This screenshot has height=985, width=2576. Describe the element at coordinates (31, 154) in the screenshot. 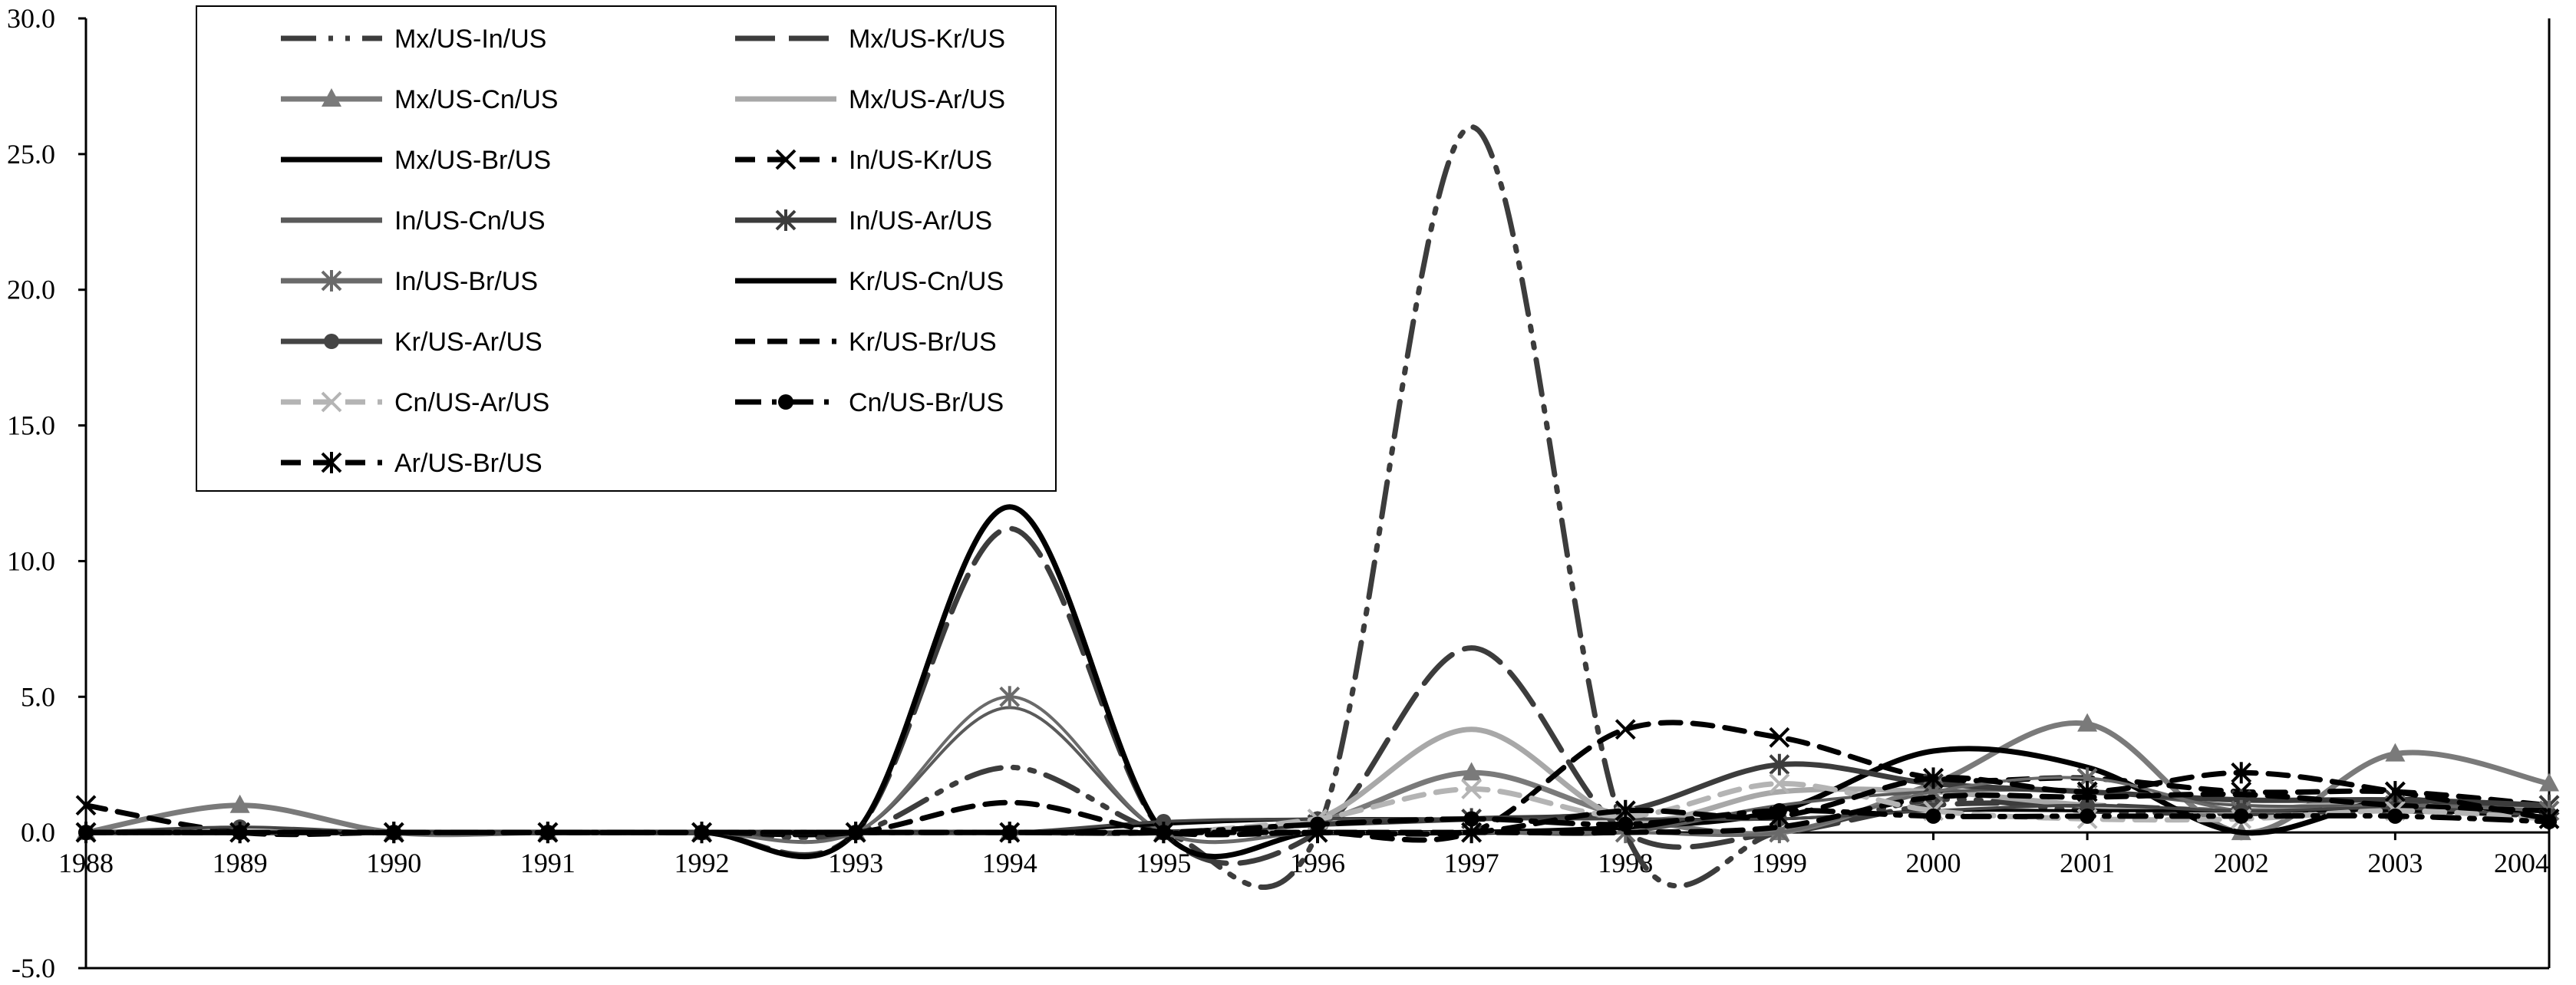

I see `y-tick-label: 25.0` at that location.